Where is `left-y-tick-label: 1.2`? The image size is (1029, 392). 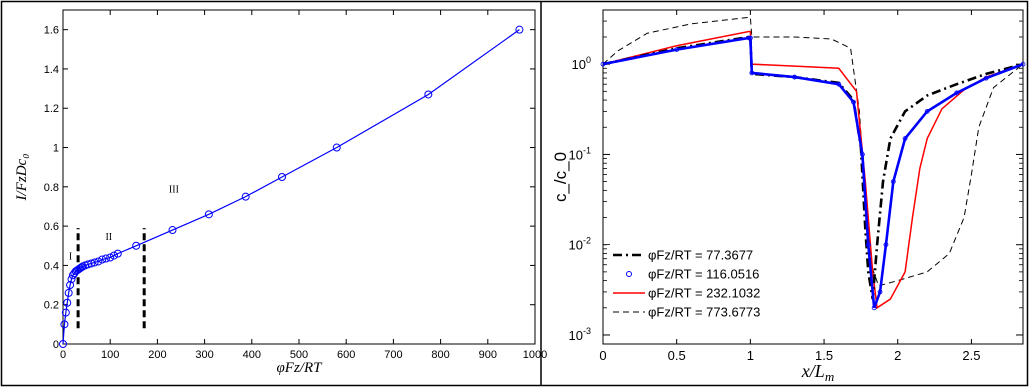 left-y-tick-label: 1.2 is located at coordinates (51, 109).